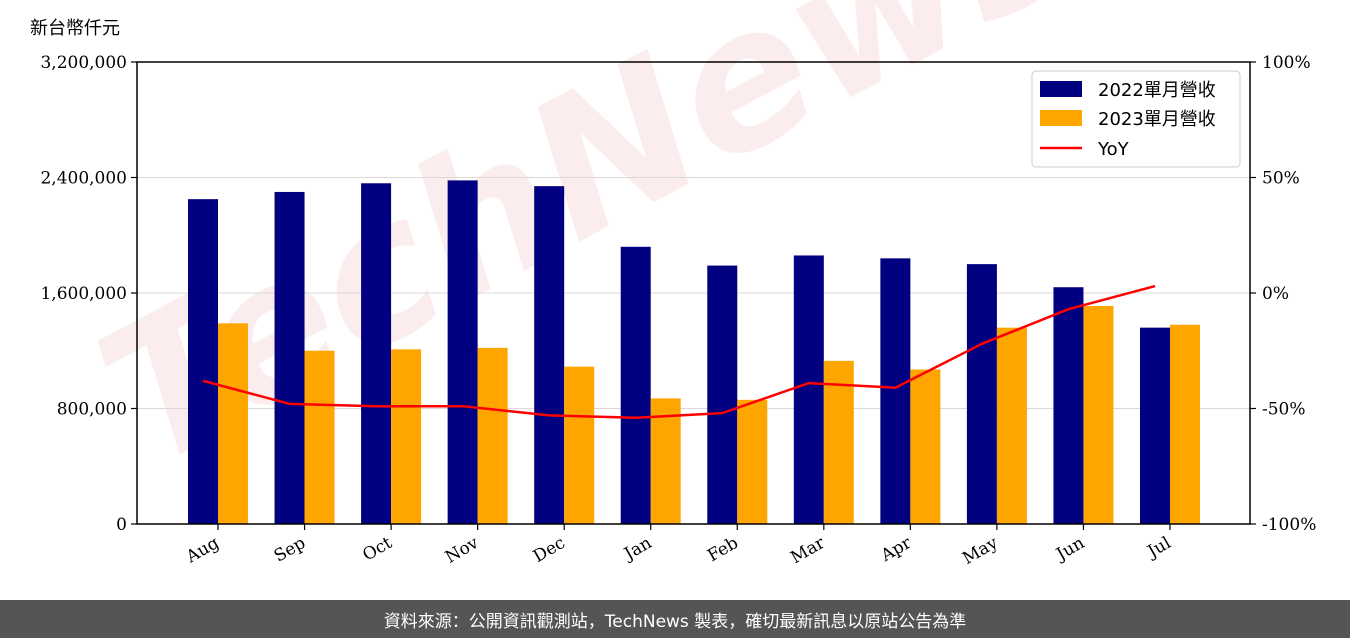 This screenshot has height=638, width=1350. What do you see at coordinates (896, 550) in the screenshot?
I see `x-tick-label: Apr` at bounding box center [896, 550].